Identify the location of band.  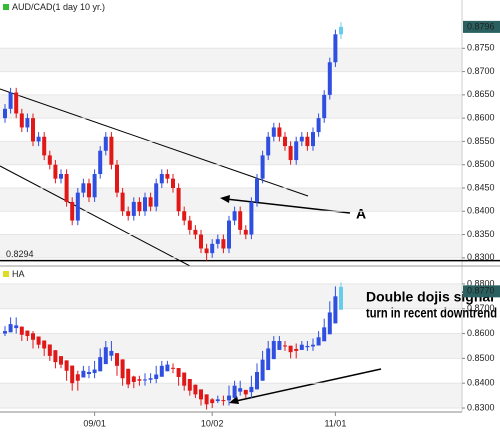
(231, 396).